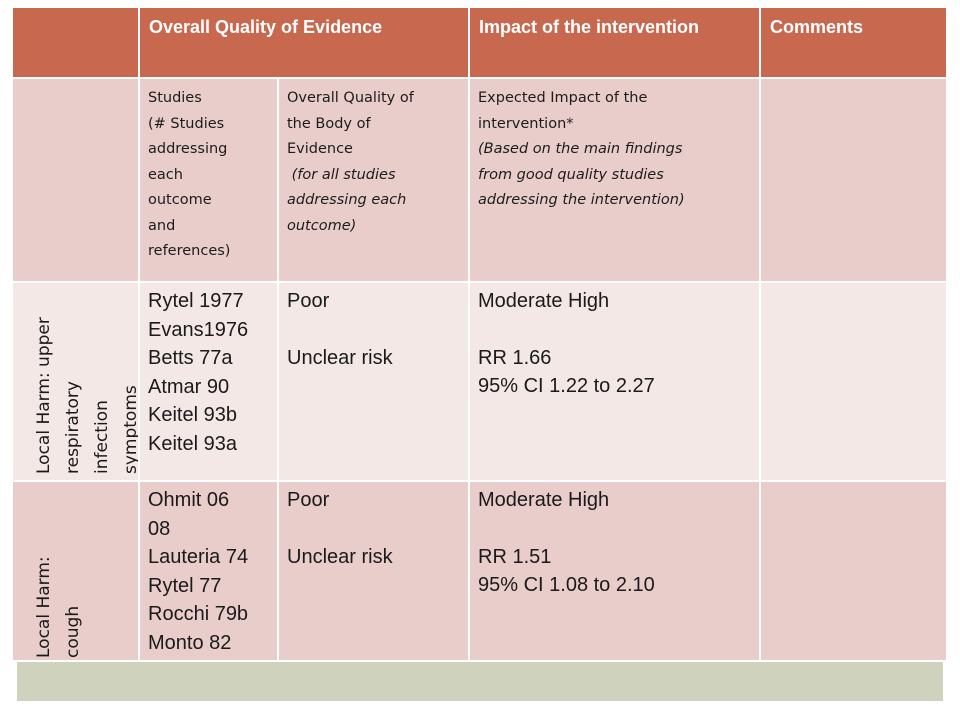 The width and height of the screenshot is (960, 720). I want to click on header-quality-cell: Overall Quality of Evidence, so click(304, 42).